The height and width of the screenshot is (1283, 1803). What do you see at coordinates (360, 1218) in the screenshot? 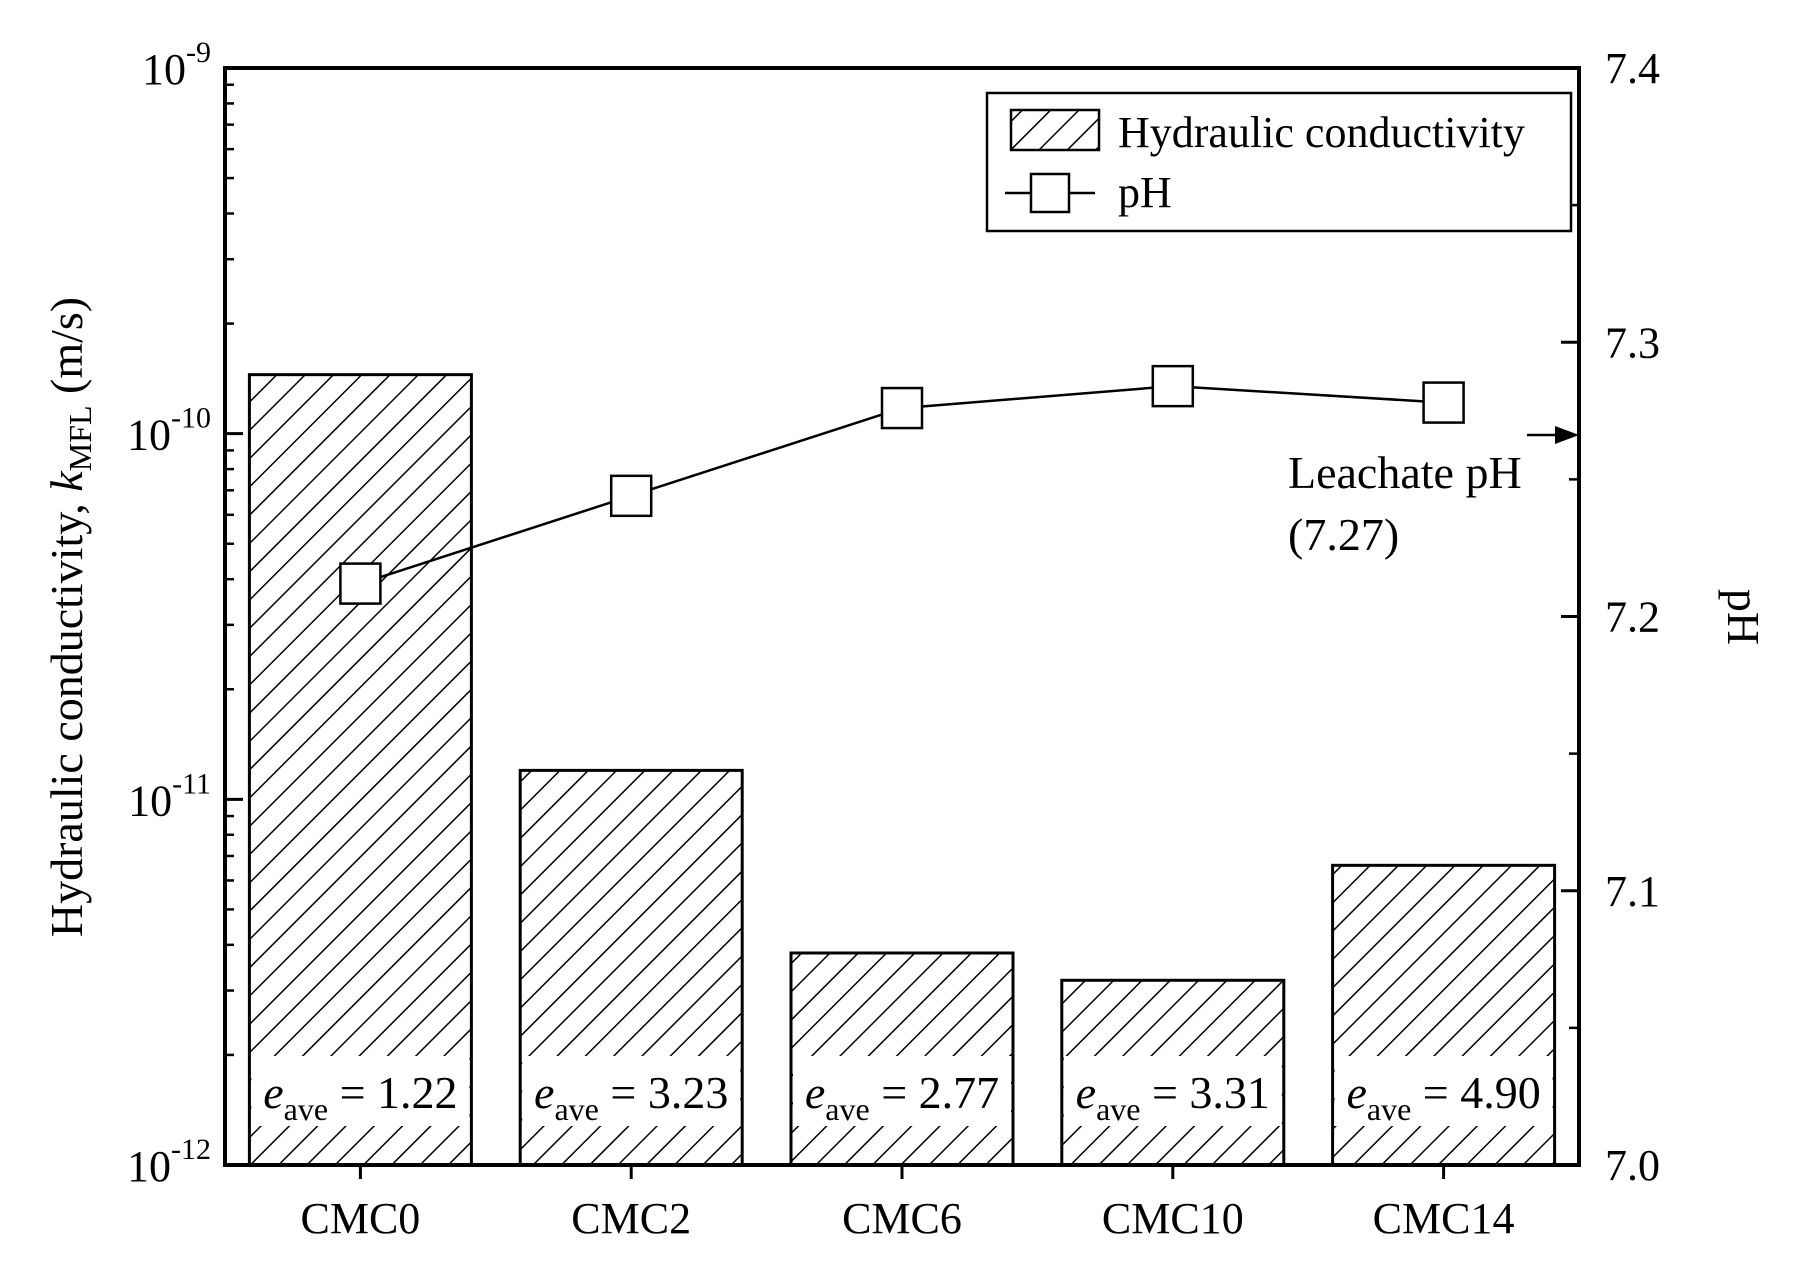
I see `x-tick-label-cmc0: CMC0` at bounding box center [360, 1218].